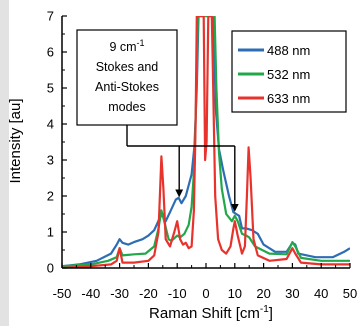 The width and height of the screenshot is (358, 326). I want to click on left-background-band, so click(4, 163).